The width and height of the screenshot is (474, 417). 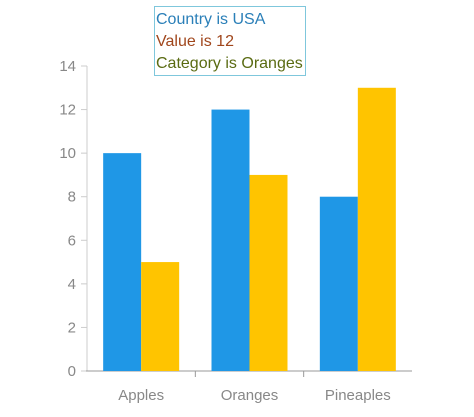 What do you see at coordinates (72, 284) in the screenshot?
I see `y-tick-label: 4` at bounding box center [72, 284].